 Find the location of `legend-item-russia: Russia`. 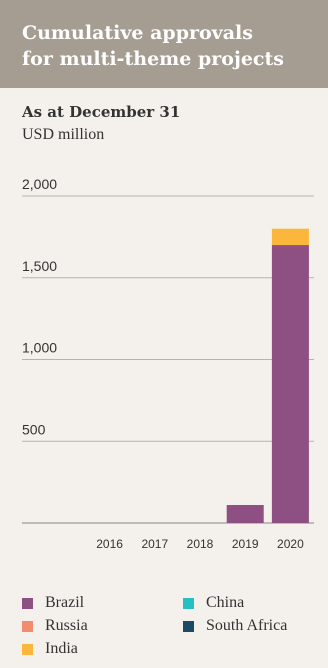

legend-item-russia: Russia is located at coordinates (55, 626).